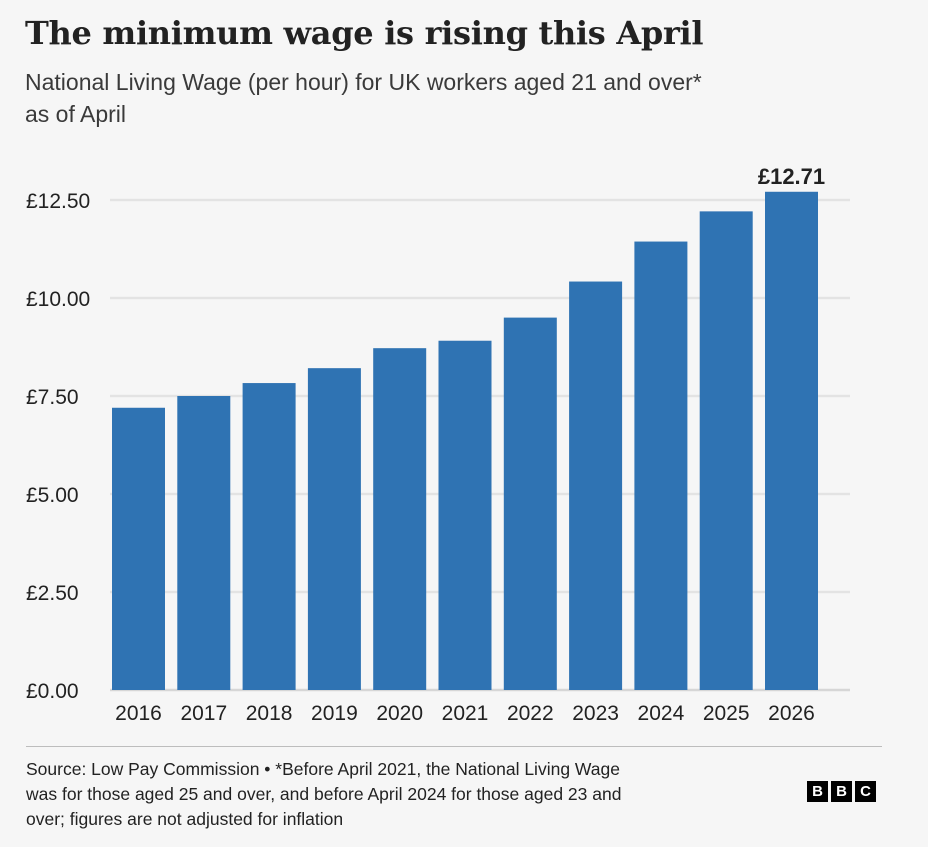  Describe the element at coordinates (58, 201) in the screenshot. I see `y-tick-label: £12.50` at that location.